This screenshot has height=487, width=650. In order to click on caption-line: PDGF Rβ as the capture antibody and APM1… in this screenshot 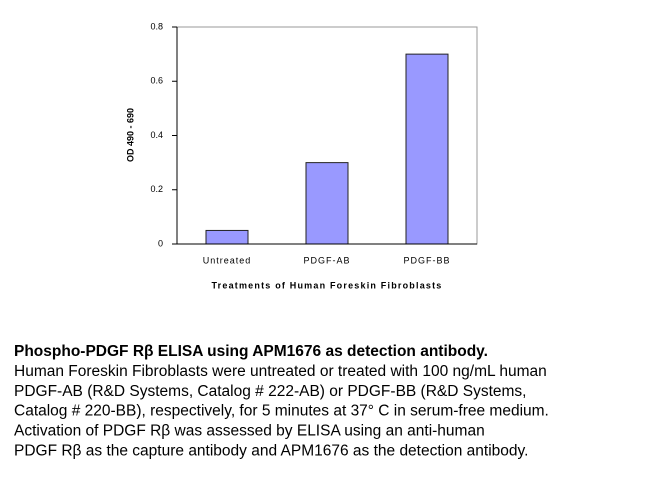, I will do `click(271, 450)`.